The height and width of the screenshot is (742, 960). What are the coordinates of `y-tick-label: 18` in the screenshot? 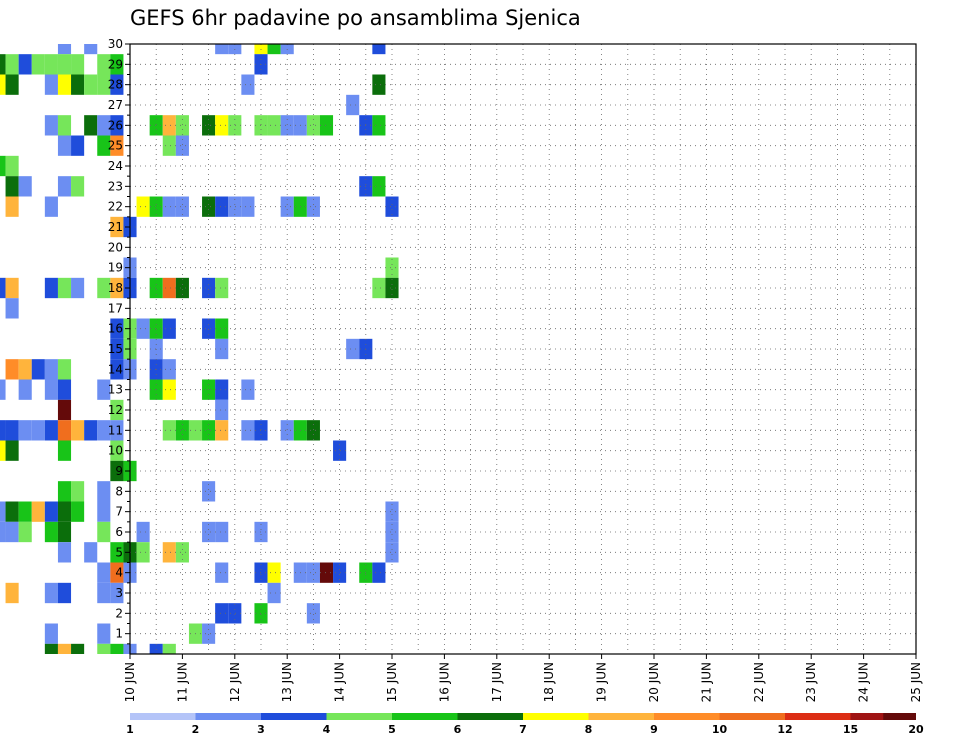 It's located at (115, 288).